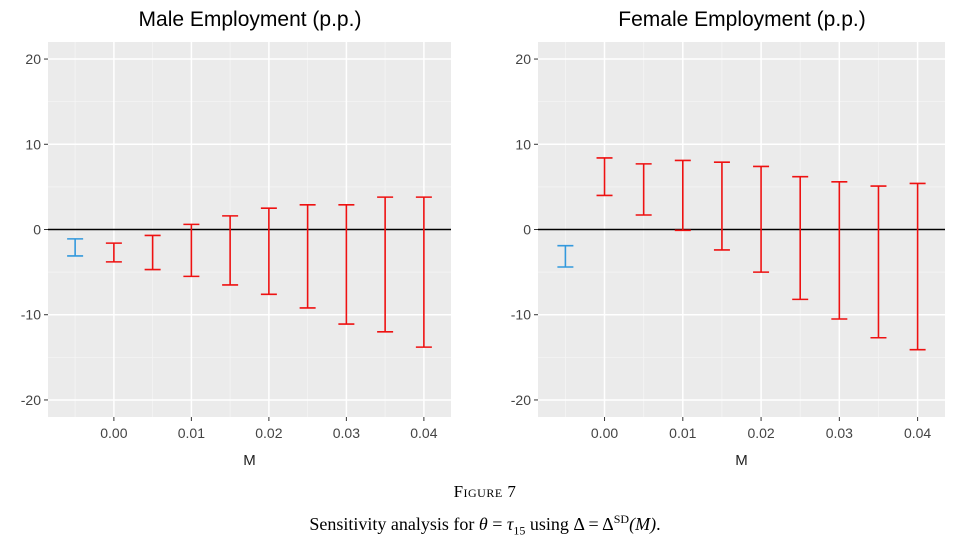  Describe the element at coordinates (643, 524) in the screenshot. I see `caption-arg: (M)` at that location.